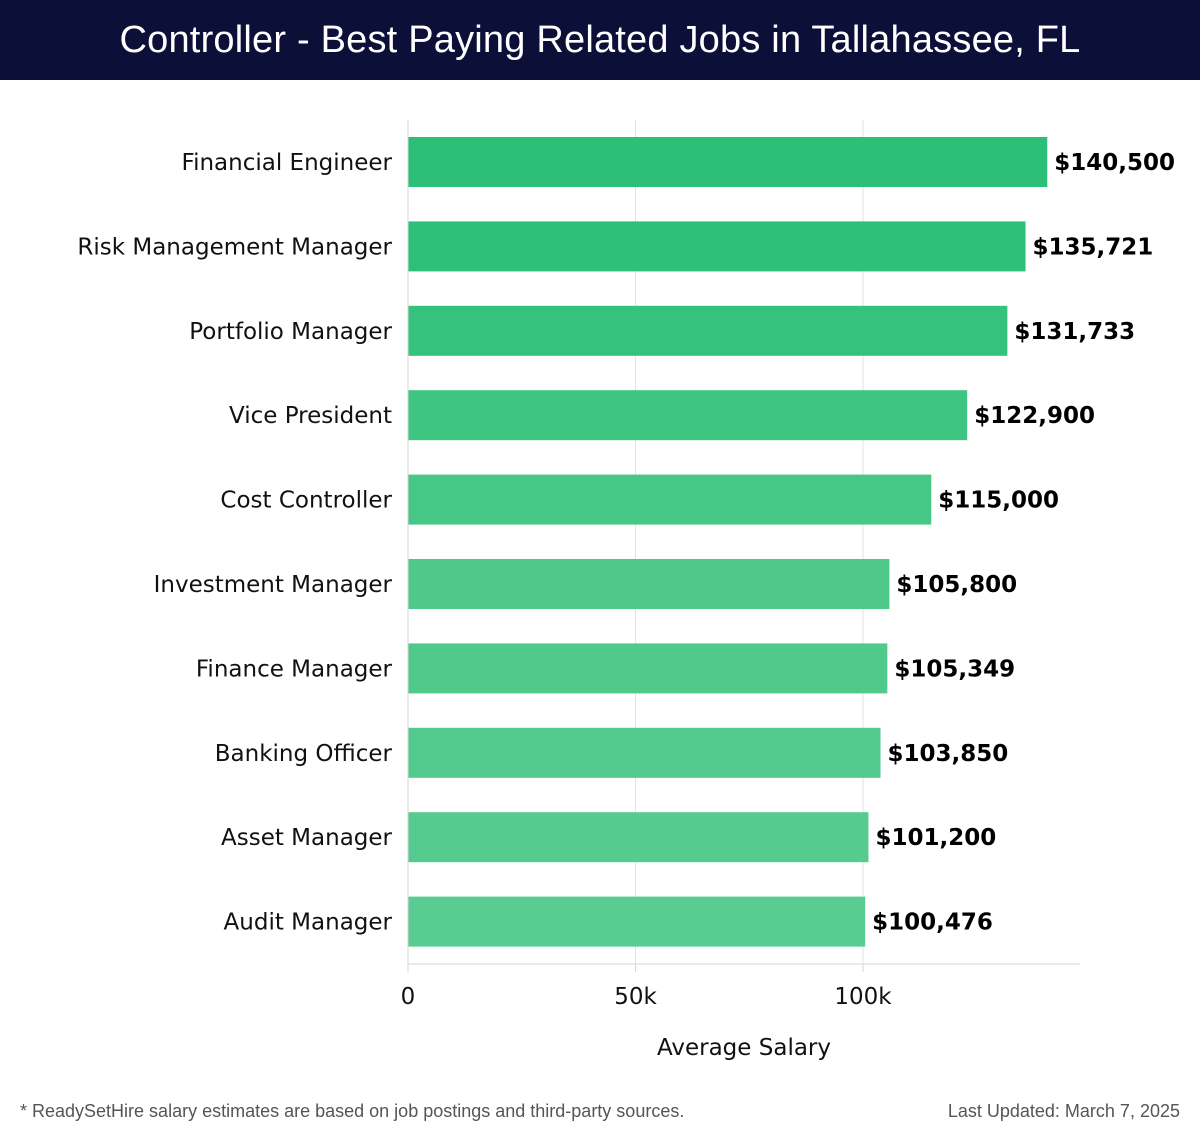 The width and height of the screenshot is (1200, 1140). Describe the element at coordinates (1074, 332) in the screenshot. I see `value-label: $131,733` at that location.